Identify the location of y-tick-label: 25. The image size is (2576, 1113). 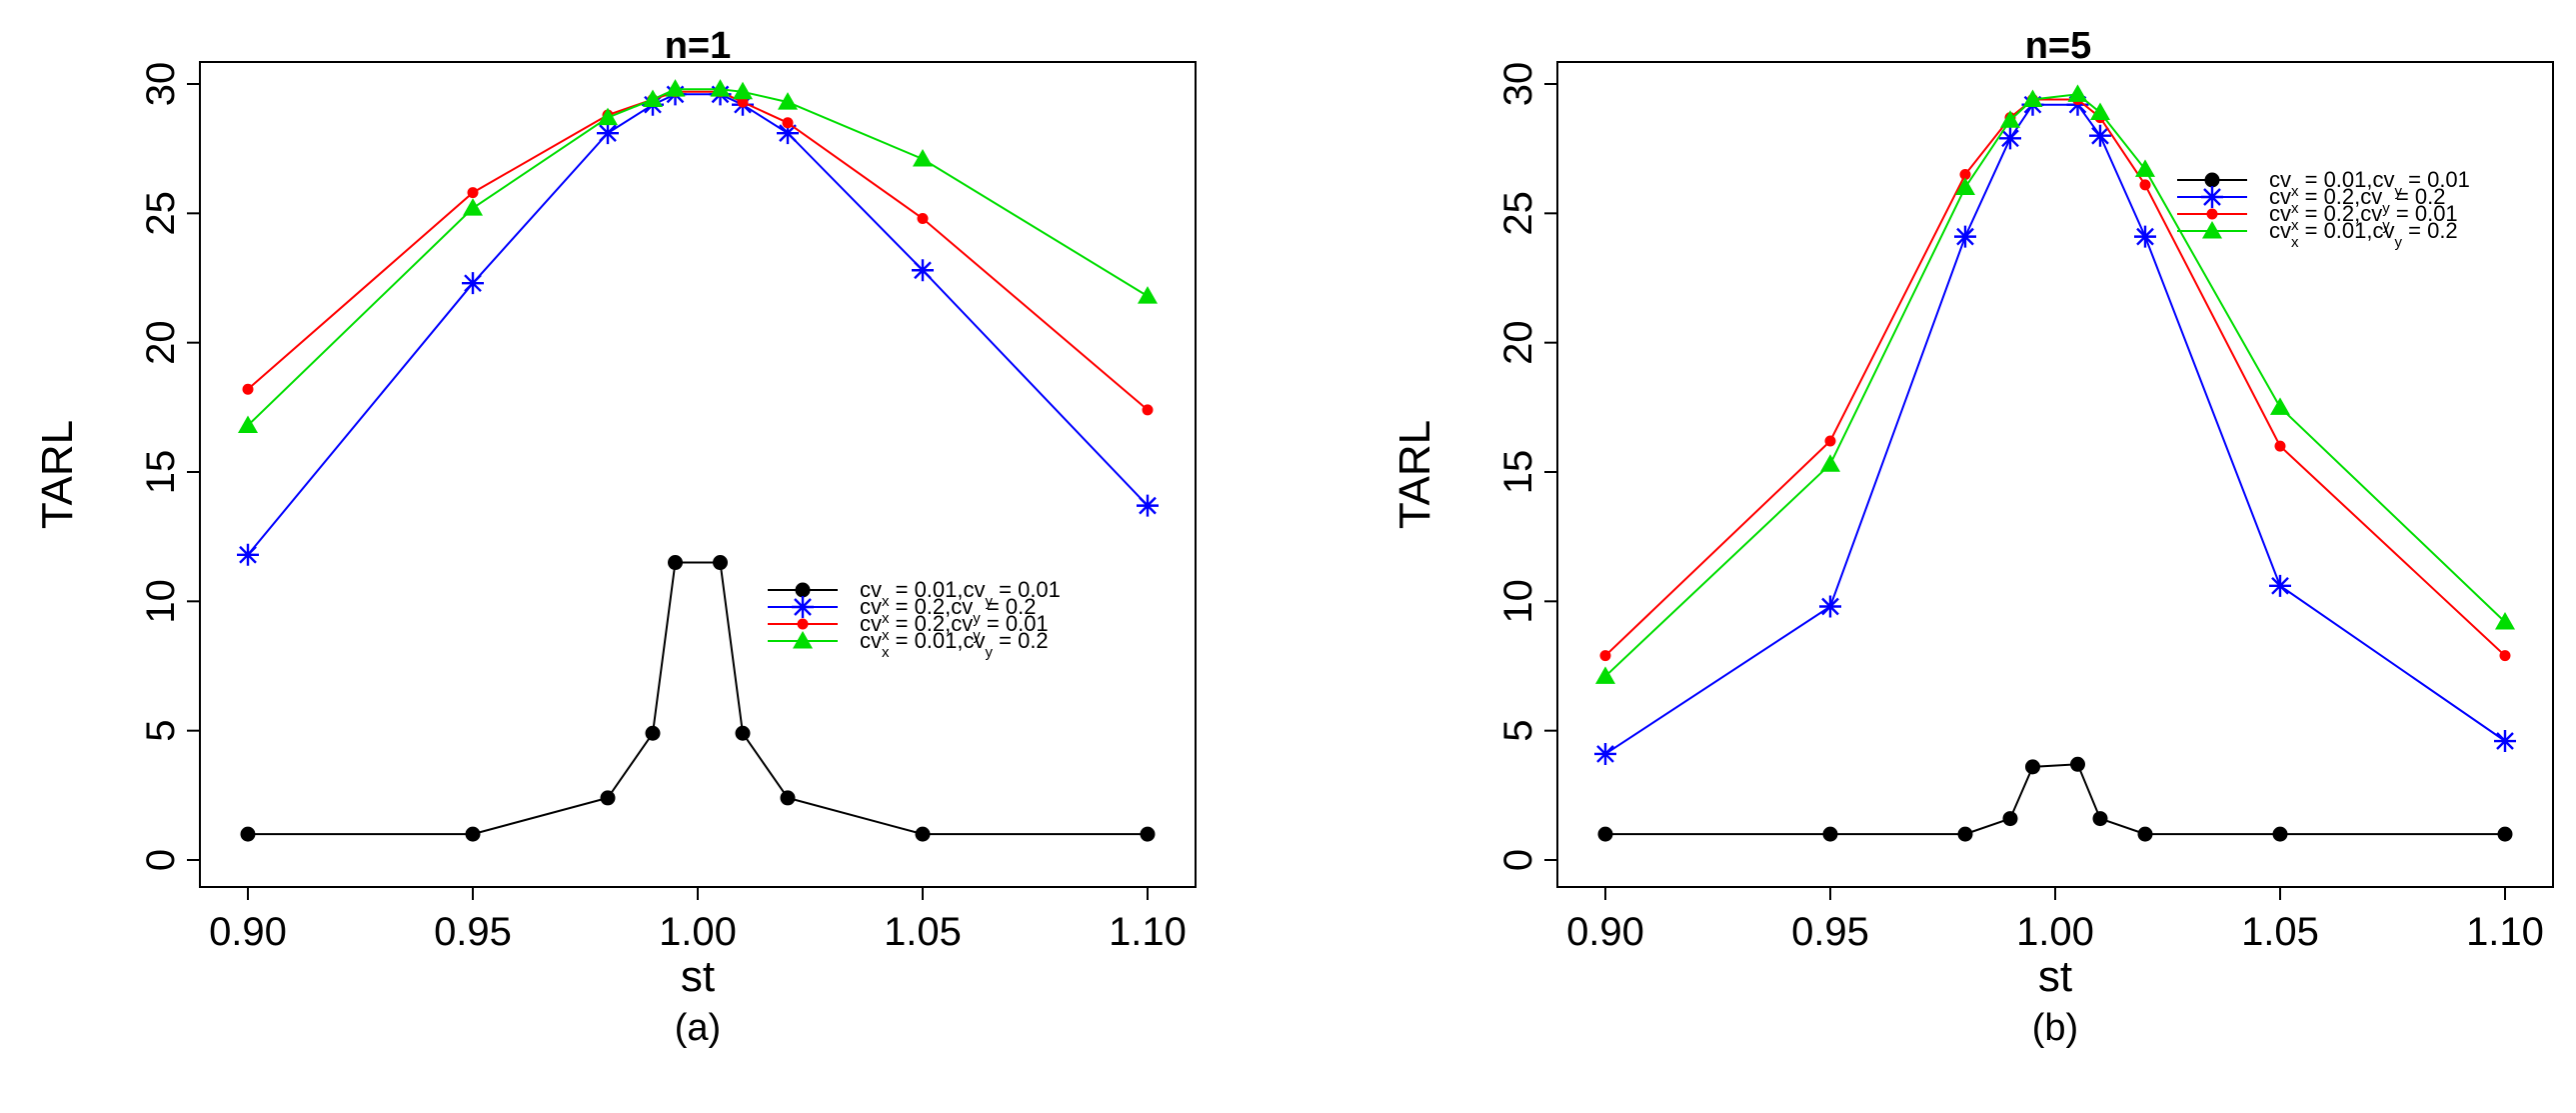
(1518, 213).